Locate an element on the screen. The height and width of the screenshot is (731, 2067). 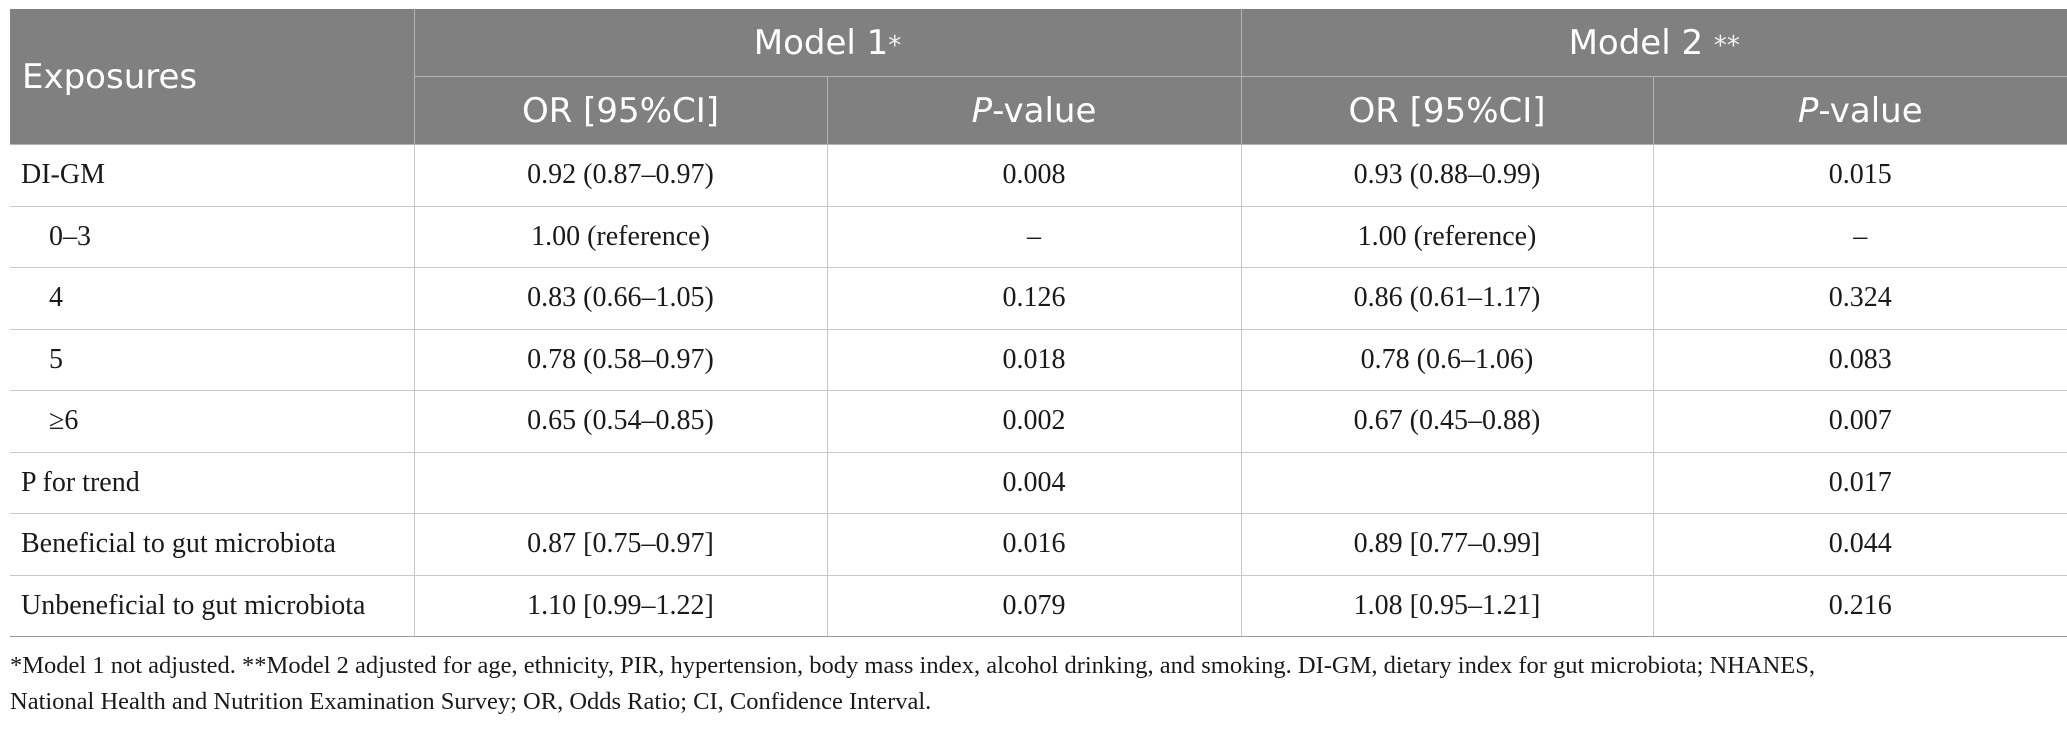
cell-m2-p: 0.216 is located at coordinates (1860, 606).